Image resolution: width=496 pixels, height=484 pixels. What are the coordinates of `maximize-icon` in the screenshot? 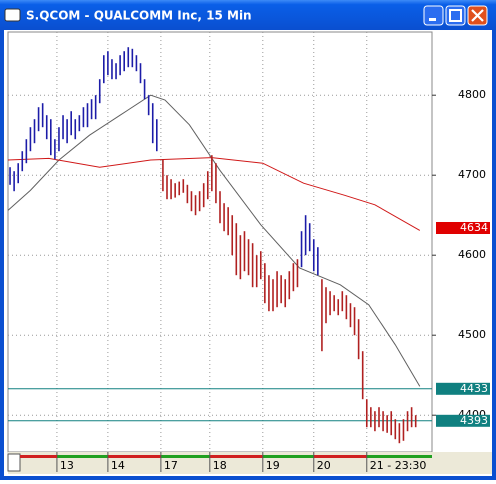 It's located at (455, 15).